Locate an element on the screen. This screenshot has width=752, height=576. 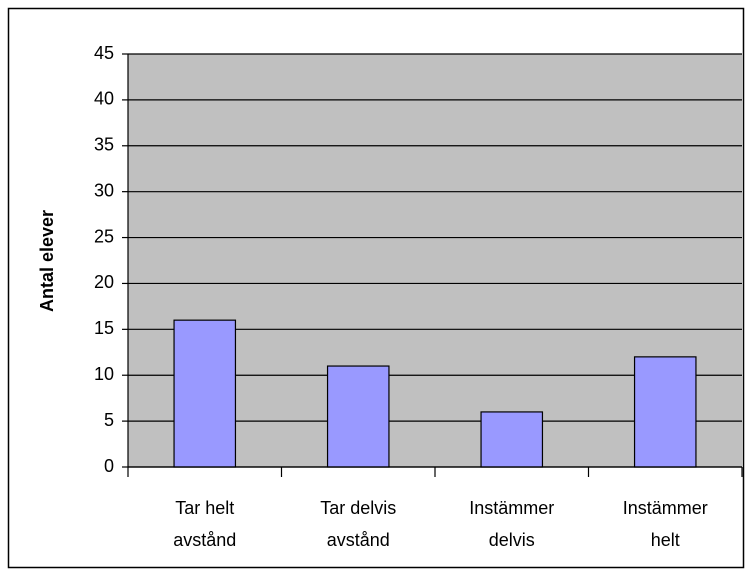
x-tick-label: Instämmer delvis is located at coordinates (512, 524).